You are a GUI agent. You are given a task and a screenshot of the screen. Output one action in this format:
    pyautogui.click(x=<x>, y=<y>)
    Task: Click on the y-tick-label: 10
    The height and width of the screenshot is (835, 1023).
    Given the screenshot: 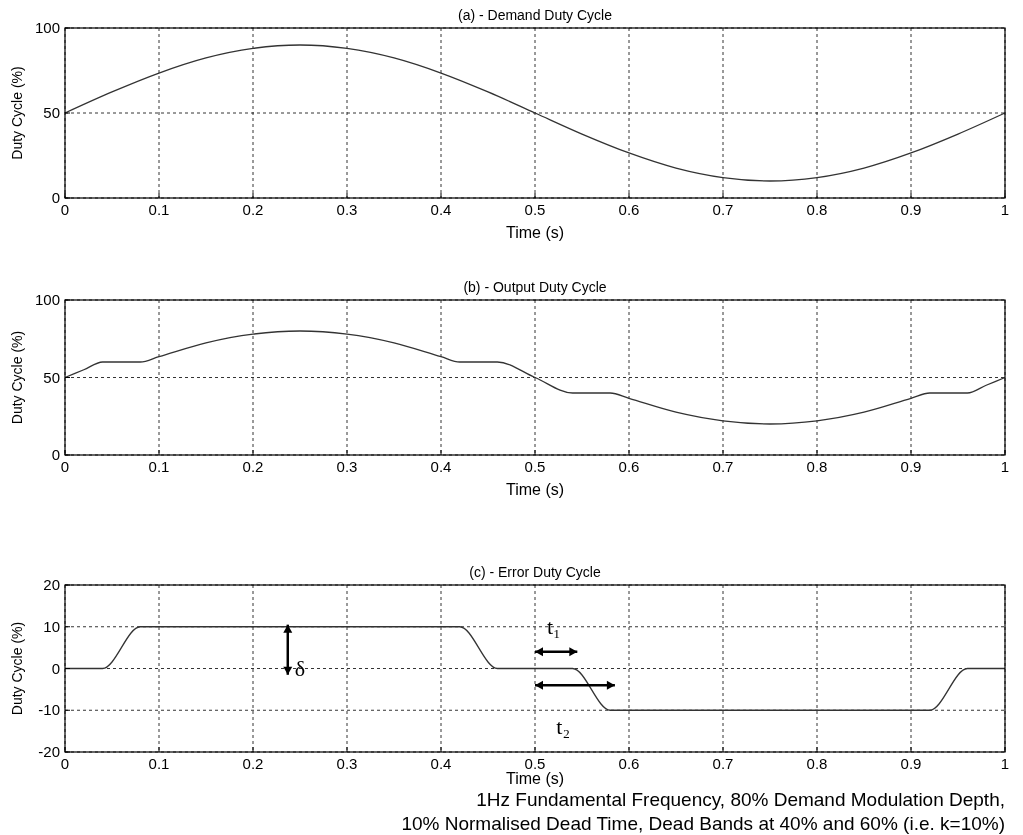 What is the action you would take?
    pyautogui.click(x=51, y=626)
    